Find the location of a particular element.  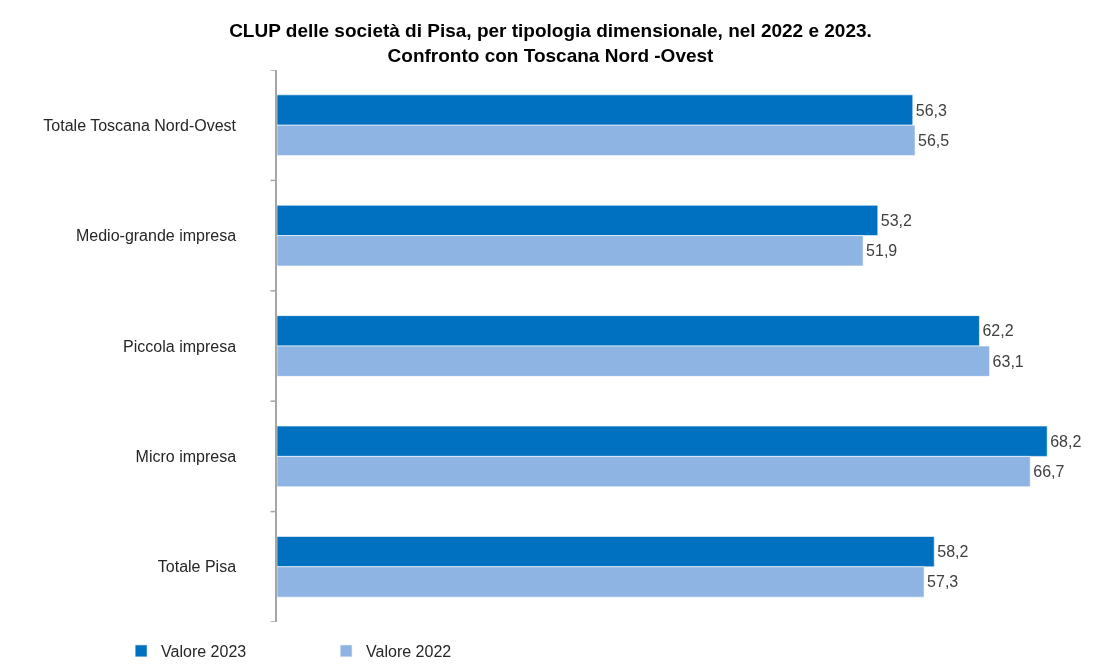

data-label: 53,2 is located at coordinates (896, 220).